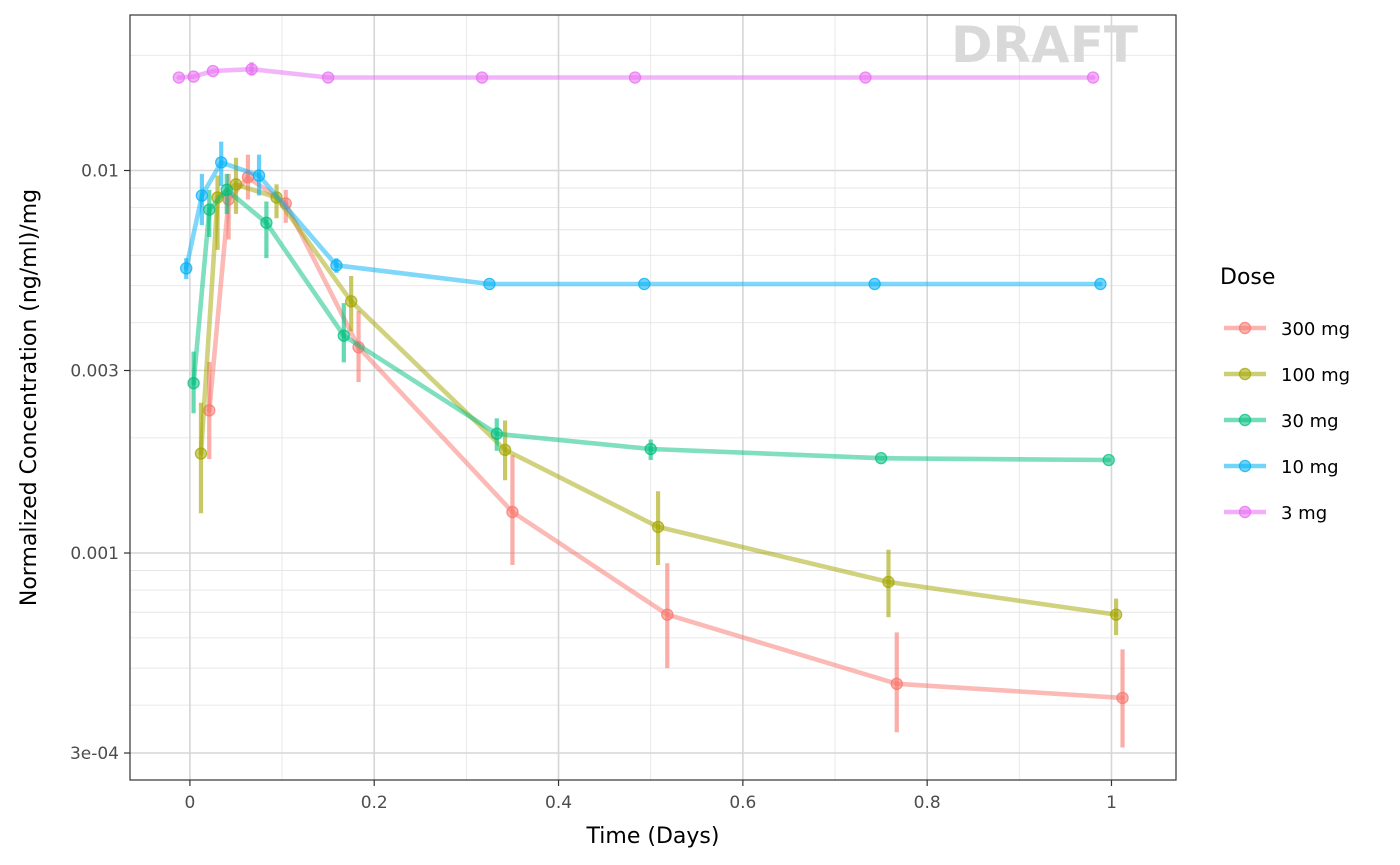 Image resolution: width=1400 pixels, height=865 pixels. I want to click on series-3-mg, so click(636, 73).